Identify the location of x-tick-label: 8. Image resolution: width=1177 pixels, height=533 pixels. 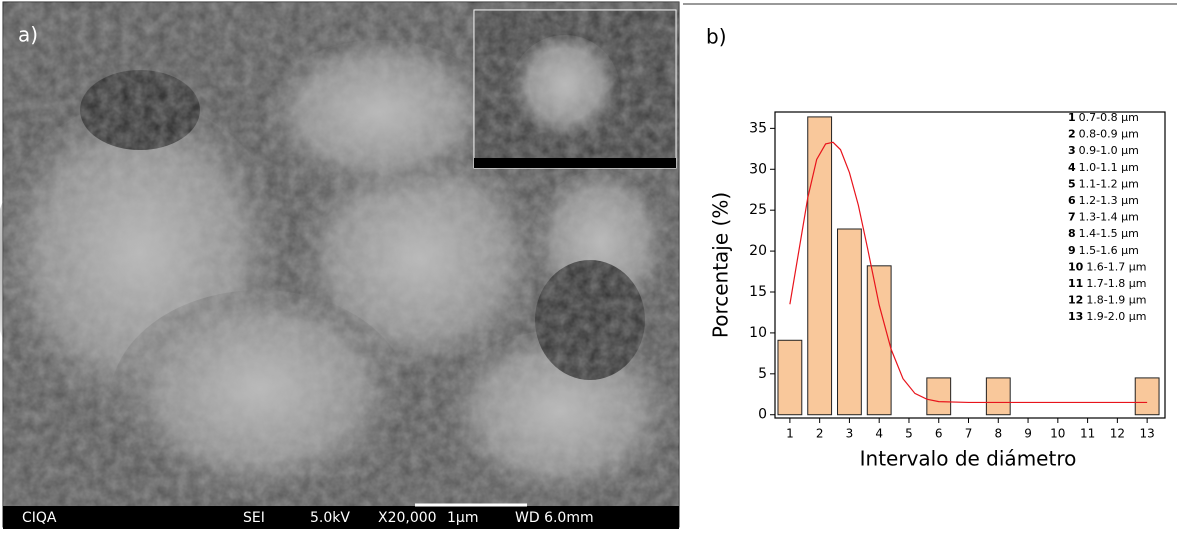
(998, 434).